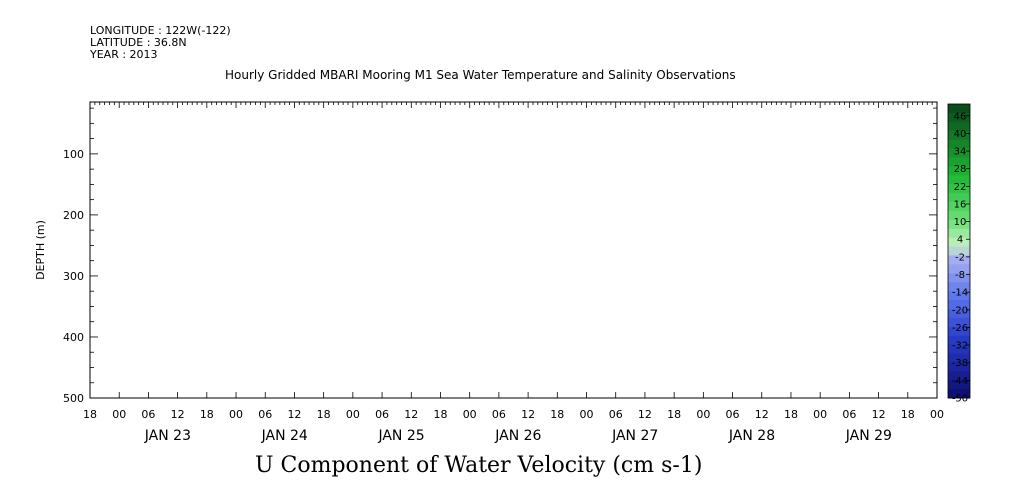 Image resolution: width=1009 pixels, height=504 pixels. Describe the element at coordinates (400, 436) in the screenshot. I see `x-day-label: JAN 25` at that location.